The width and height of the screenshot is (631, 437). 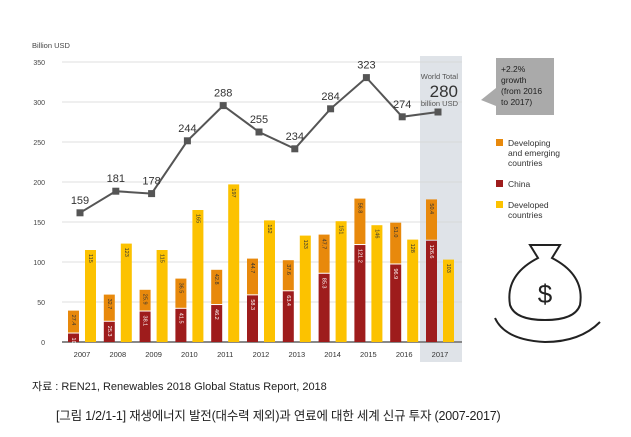 I want to click on y-tick-label: 300, so click(x=39, y=103).